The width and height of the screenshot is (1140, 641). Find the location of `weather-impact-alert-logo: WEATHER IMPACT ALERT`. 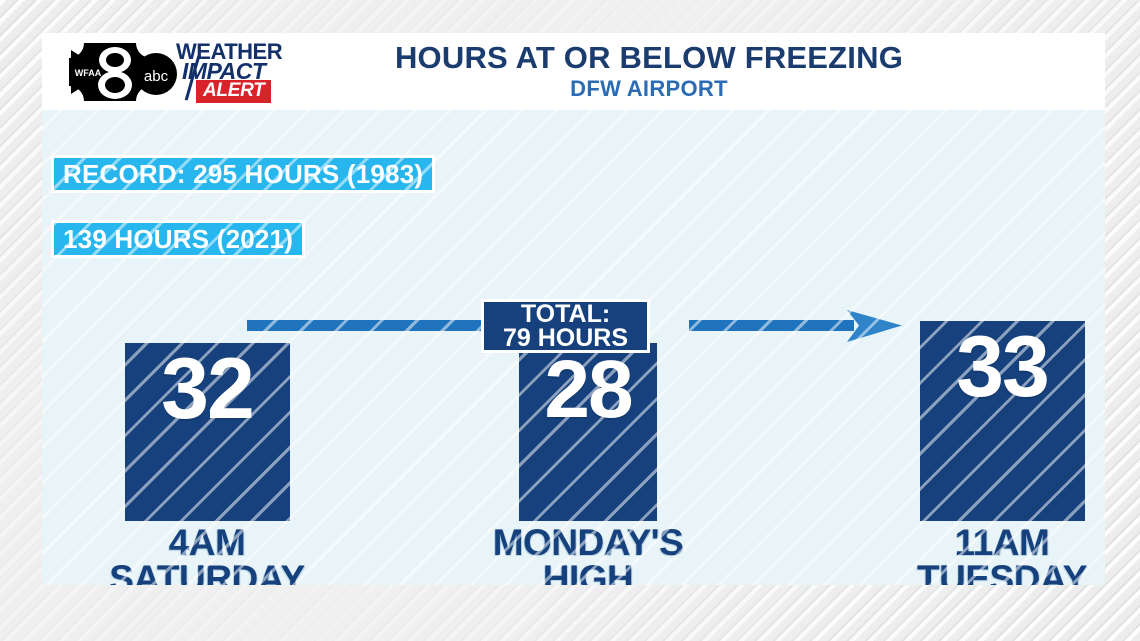

weather-impact-alert-logo: WEATHER IMPACT ALERT is located at coordinates (236, 71).